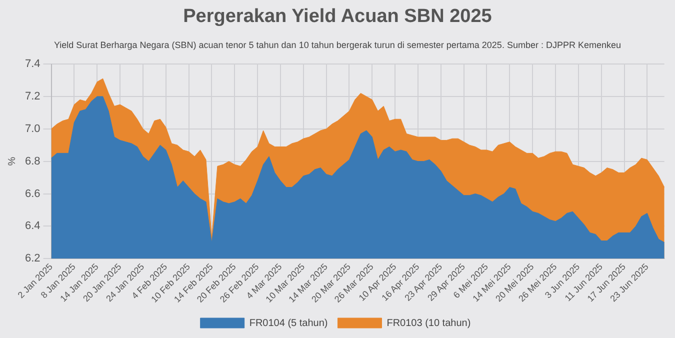 The width and height of the screenshot is (675, 338). I want to click on legend-label: FR0104 (5 tahun), so click(288, 323).